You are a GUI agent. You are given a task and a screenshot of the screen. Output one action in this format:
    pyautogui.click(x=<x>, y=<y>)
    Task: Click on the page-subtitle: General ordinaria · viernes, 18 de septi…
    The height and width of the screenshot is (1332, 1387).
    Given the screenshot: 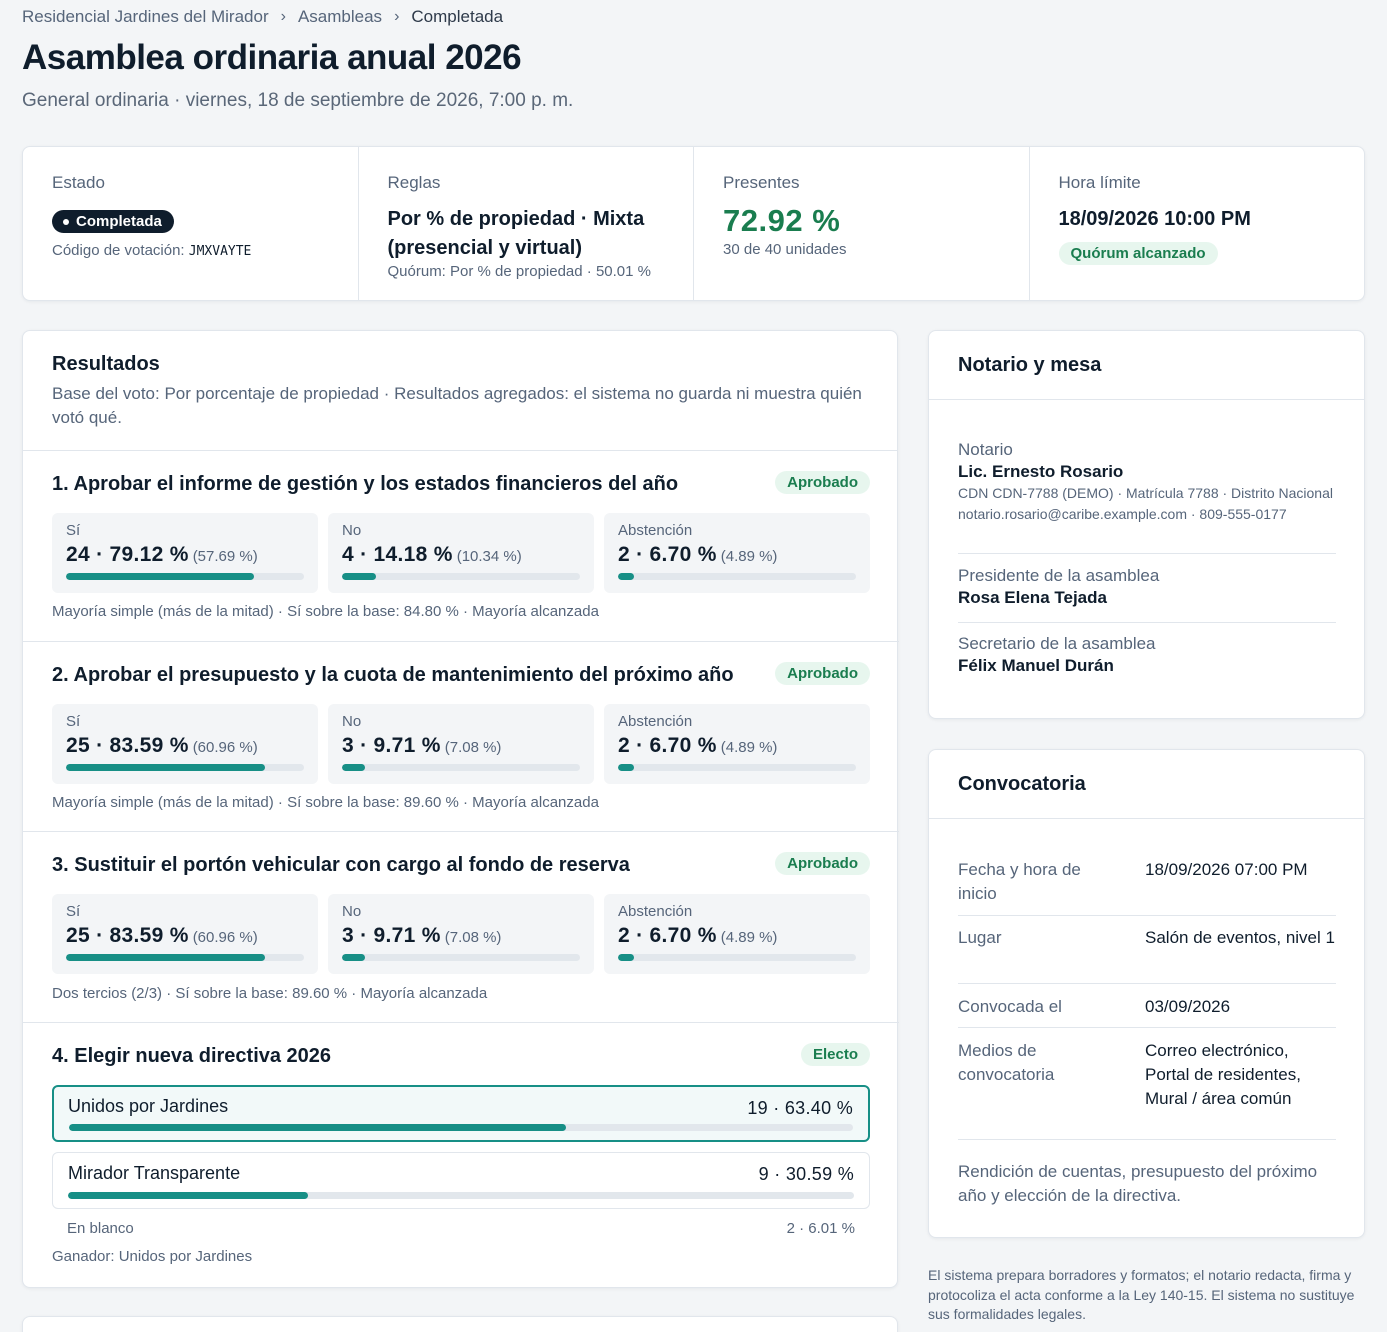 What is the action you would take?
    pyautogui.click(x=298, y=100)
    